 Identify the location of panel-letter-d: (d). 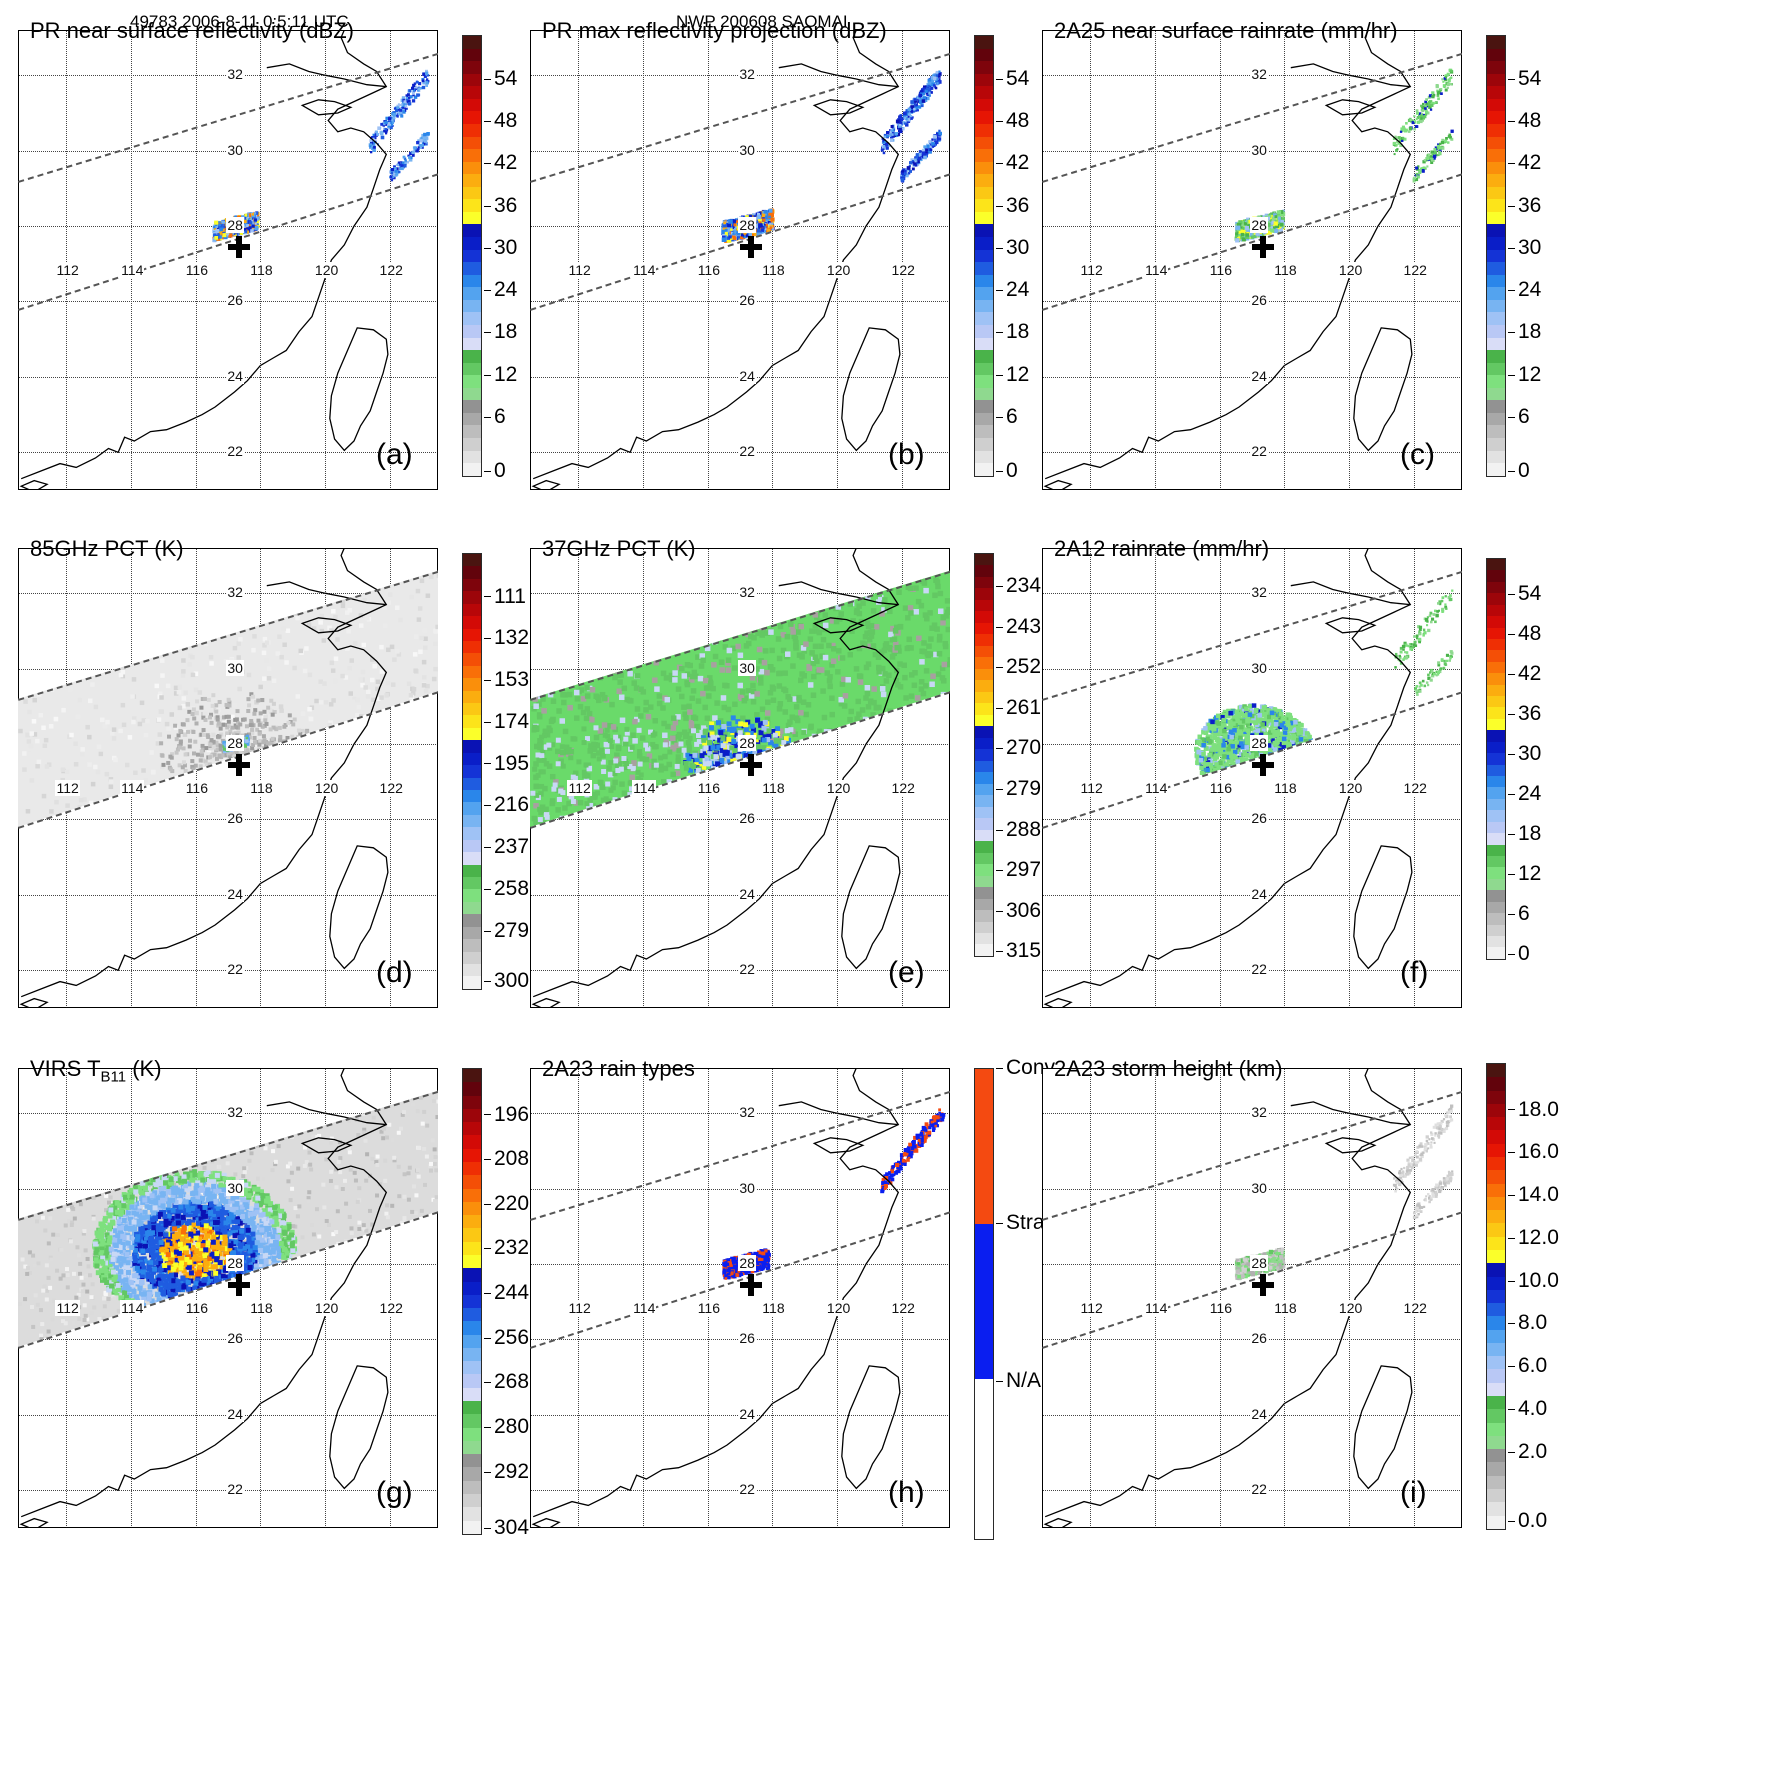
(394, 972).